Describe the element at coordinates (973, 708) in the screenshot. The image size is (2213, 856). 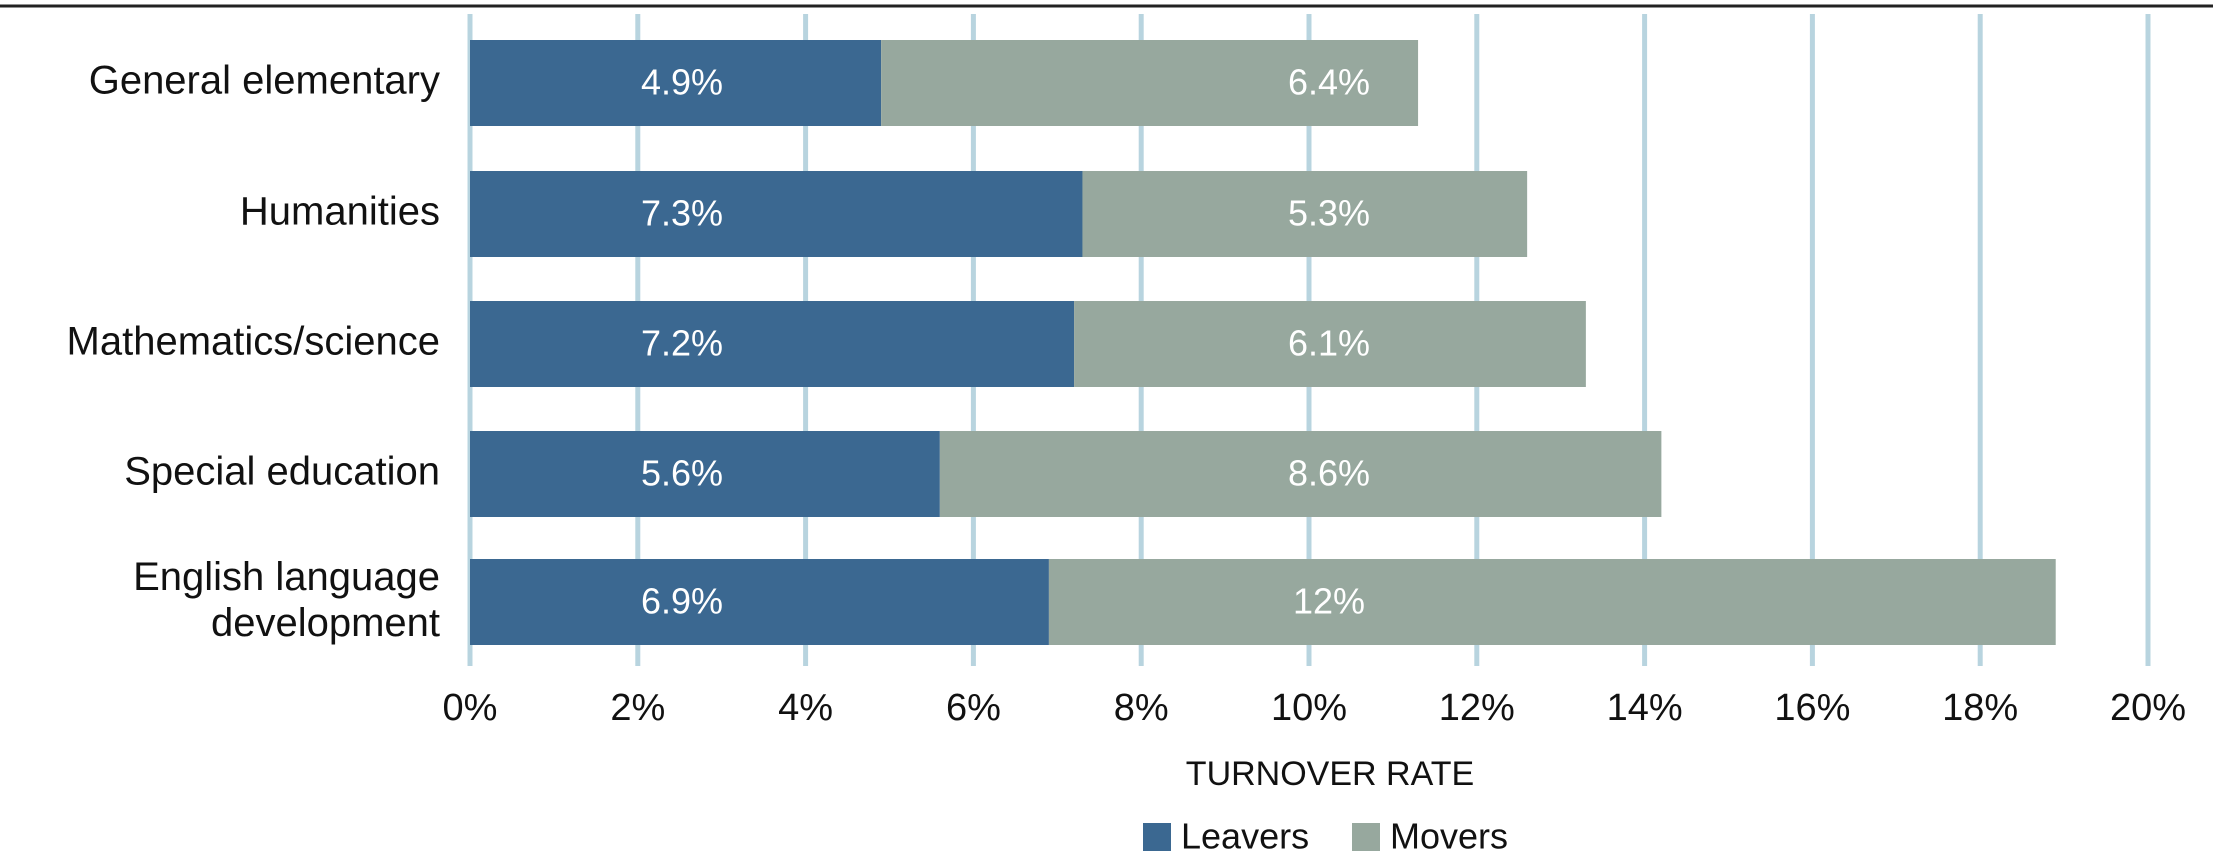
I see `x-tick-label: 6%` at that location.